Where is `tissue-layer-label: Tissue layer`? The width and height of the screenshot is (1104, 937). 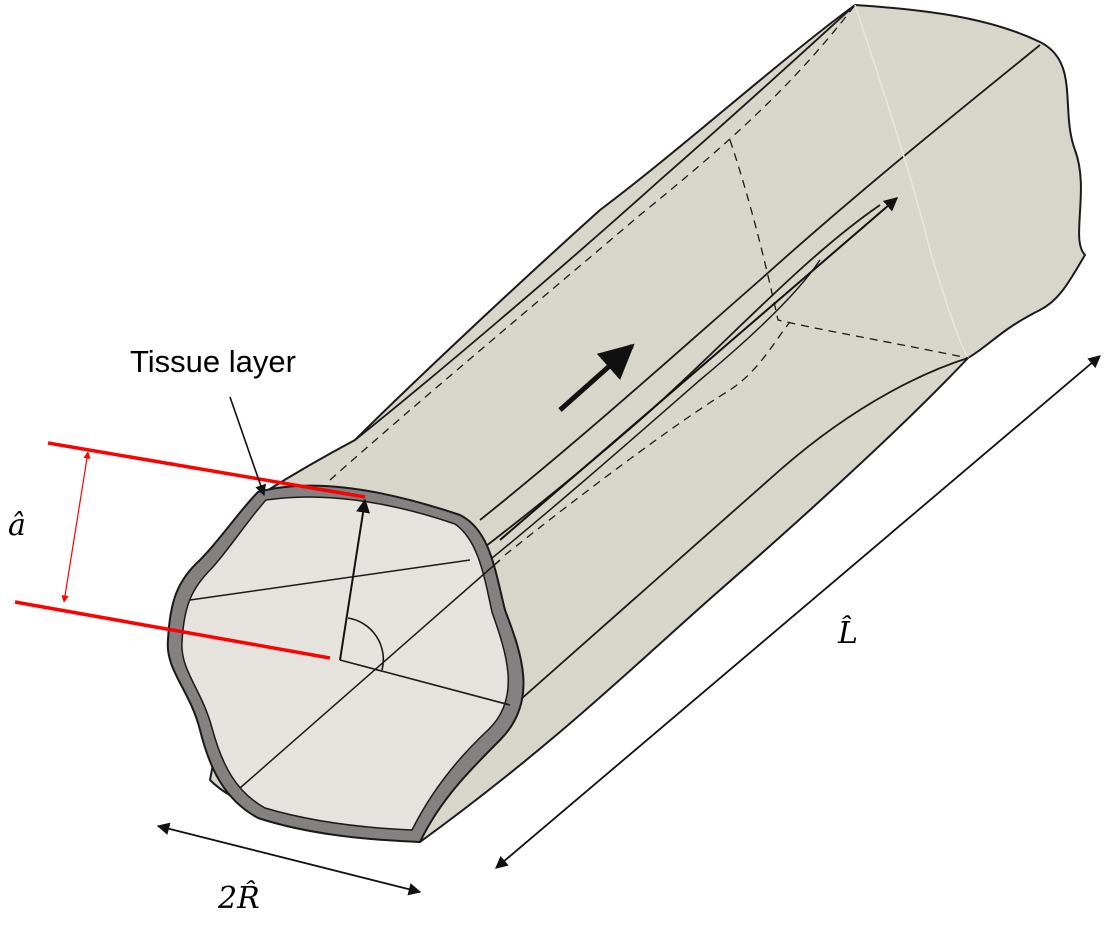 tissue-layer-label: Tissue layer is located at coordinates (213, 361).